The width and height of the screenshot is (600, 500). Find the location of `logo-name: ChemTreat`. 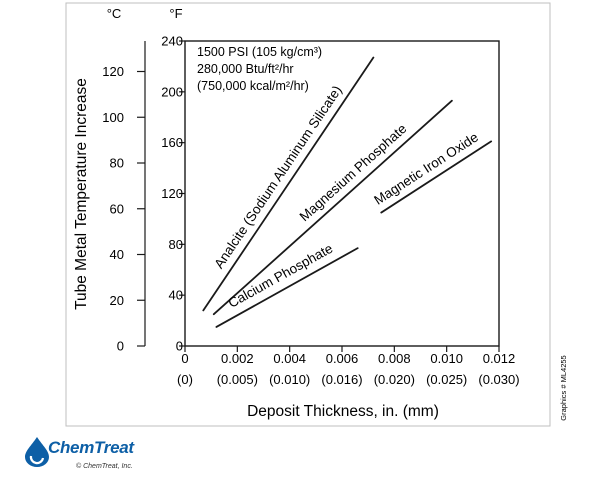

logo-name: ChemTreat is located at coordinates (91, 447).